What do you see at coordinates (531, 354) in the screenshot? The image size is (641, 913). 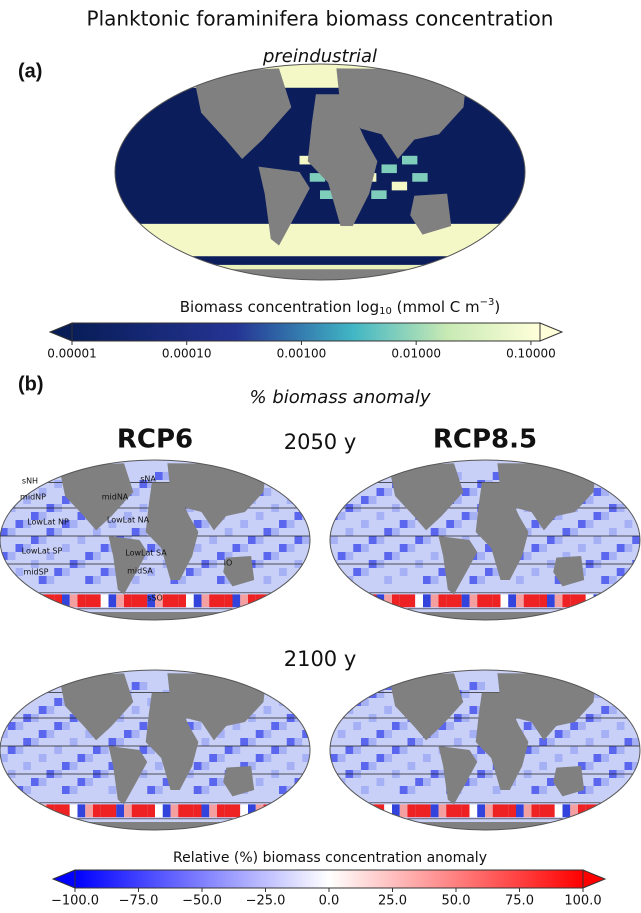 I see `tick-label: 0.10000` at bounding box center [531, 354].